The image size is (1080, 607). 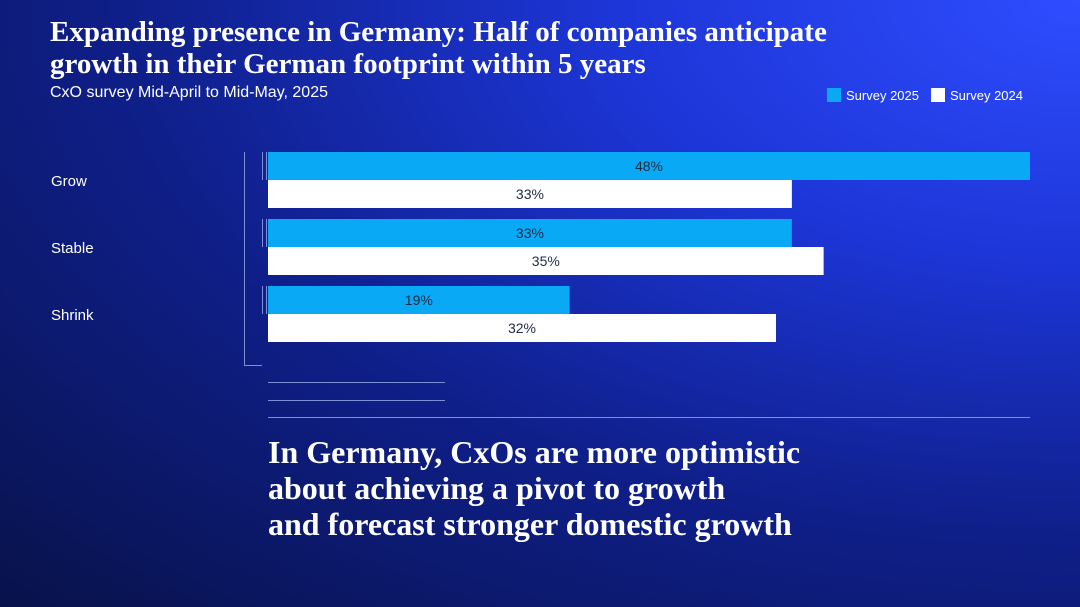 I want to click on data-label-shrink-survey-2024: 32%, so click(x=522, y=328).